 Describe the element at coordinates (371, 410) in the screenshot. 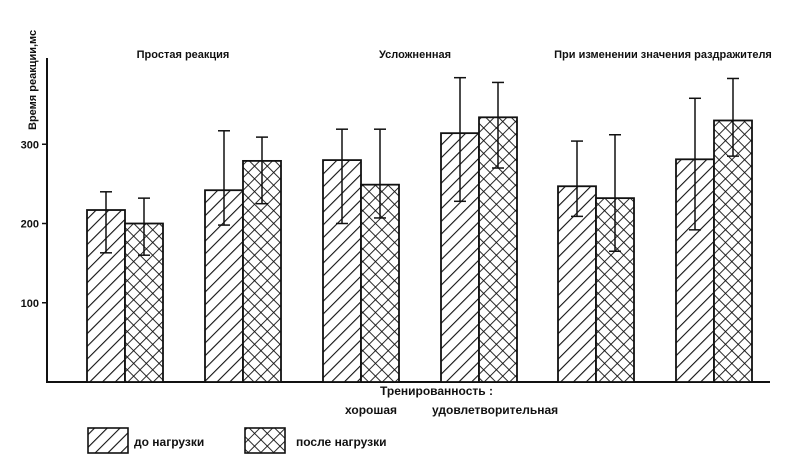

I see `training-level-good: хорошая` at that location.